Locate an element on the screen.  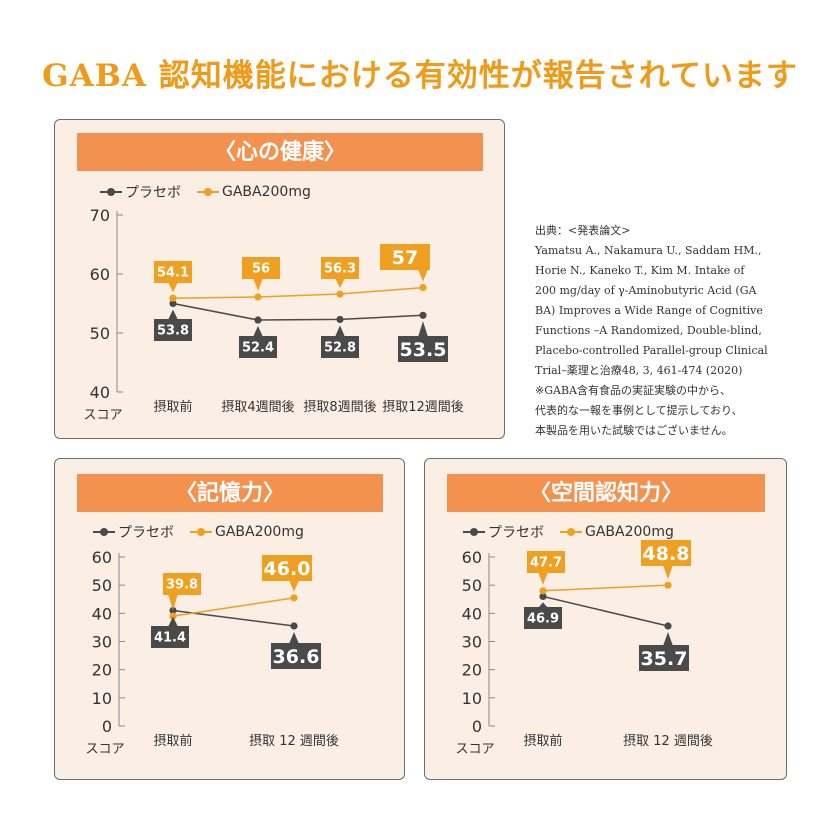
source-line: Functions –A Randomized, Double-blind, is located at coordinates (648, 330).